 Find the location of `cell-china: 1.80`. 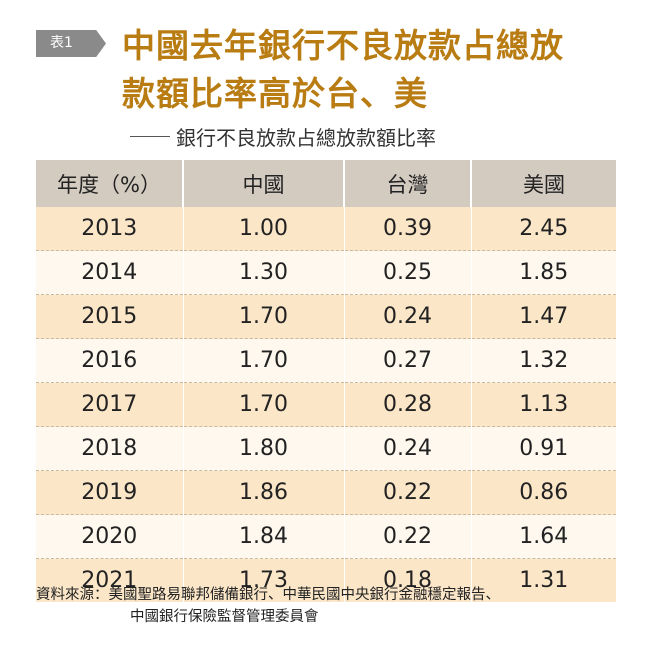

cell-china: 1.80 is located at coordinates (263, 448).